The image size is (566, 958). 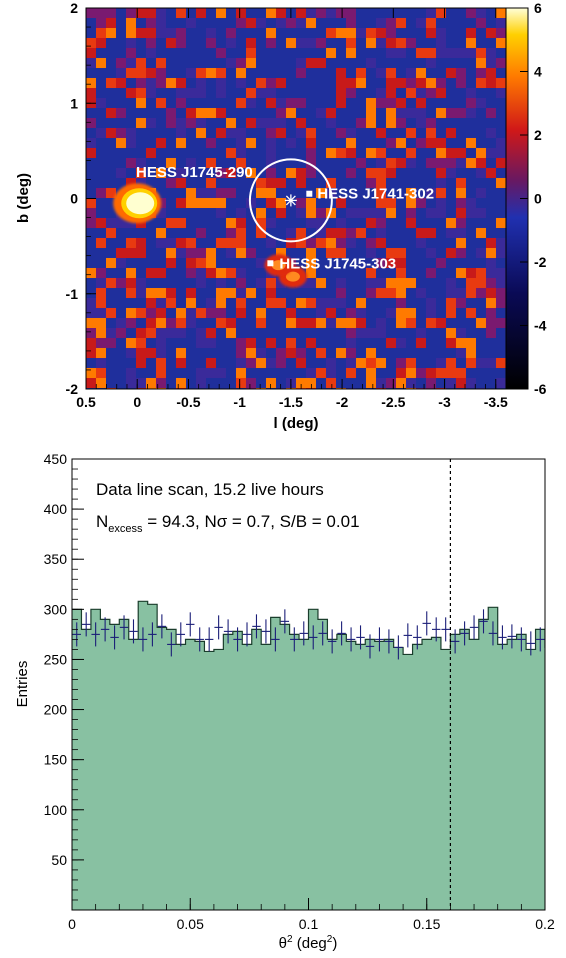 I want to click on xlabel-sup: 2, so click(x=290, y=939).